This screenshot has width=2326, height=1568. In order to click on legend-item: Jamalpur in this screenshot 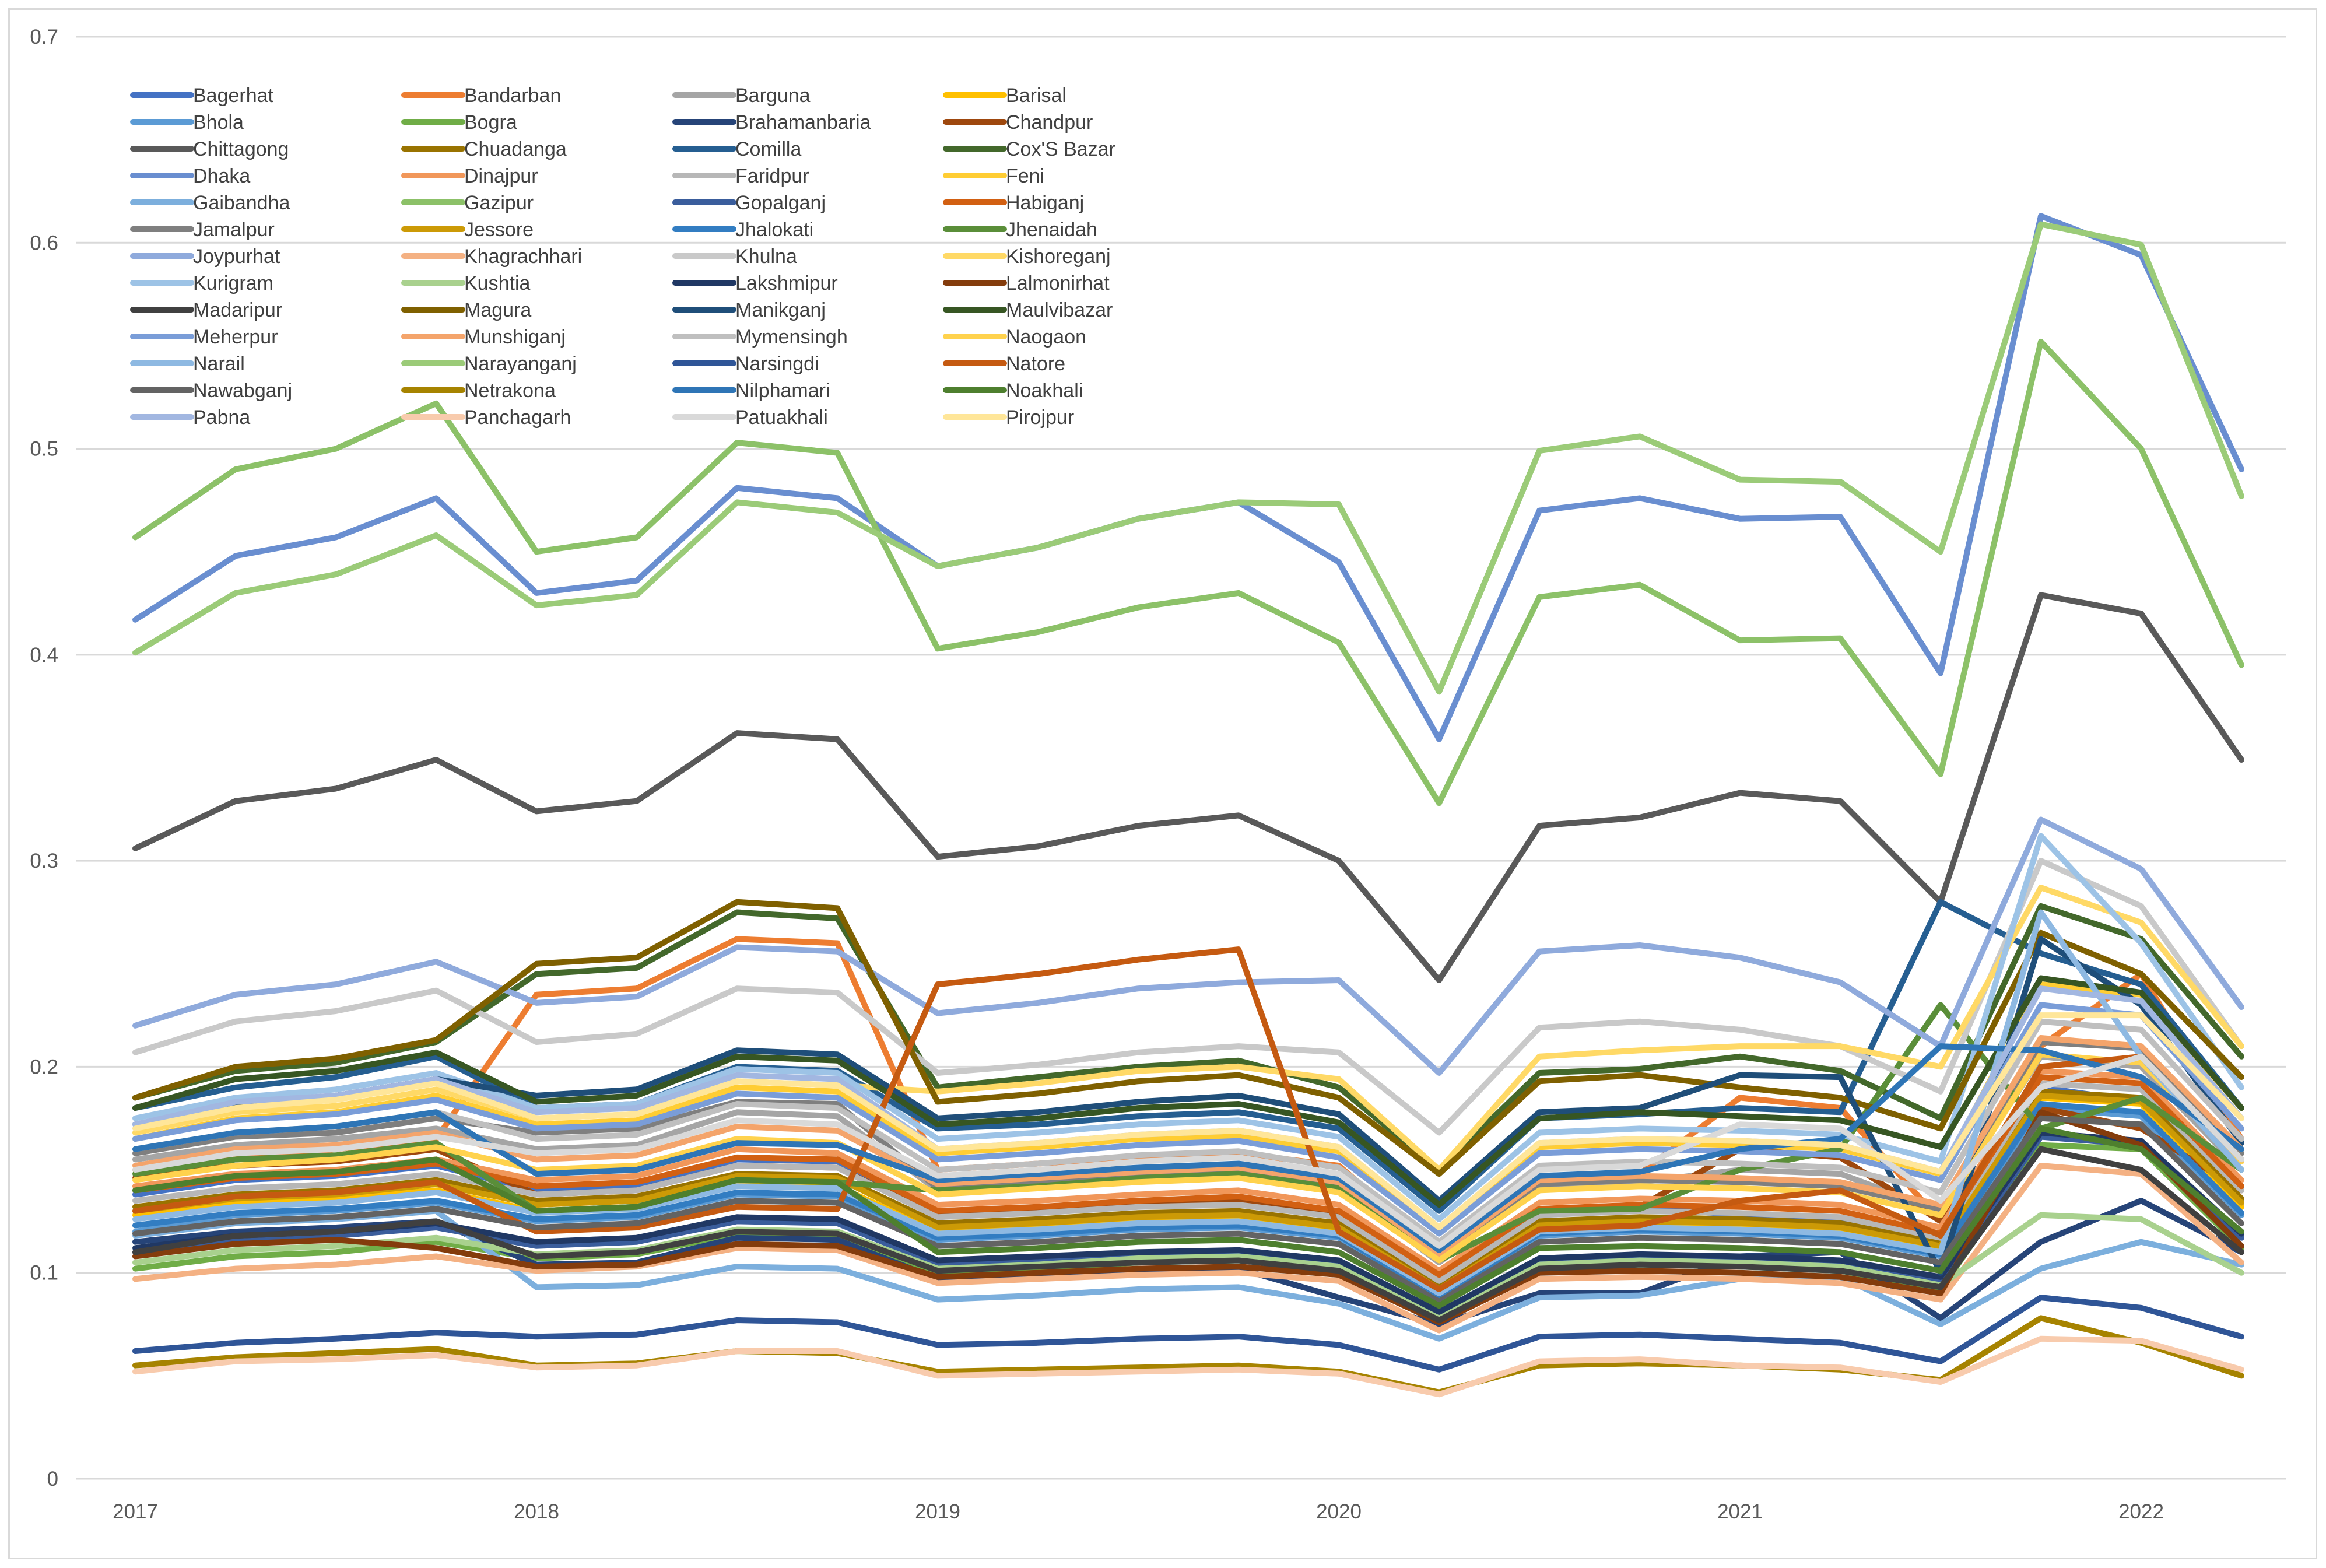, I will do `click(202, 230)`.